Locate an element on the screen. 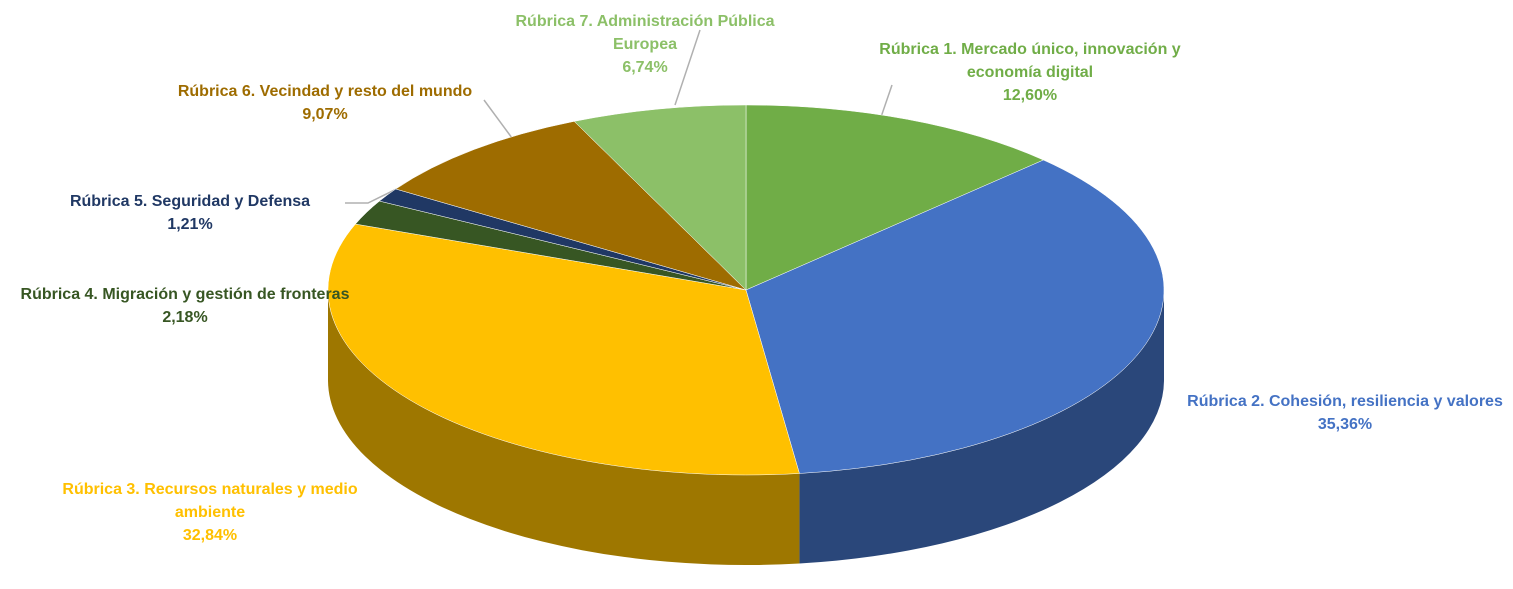  slice-label: Rúbrica 5. Seguridad y Defensa 1,21% is located at coordinates (190, 213).